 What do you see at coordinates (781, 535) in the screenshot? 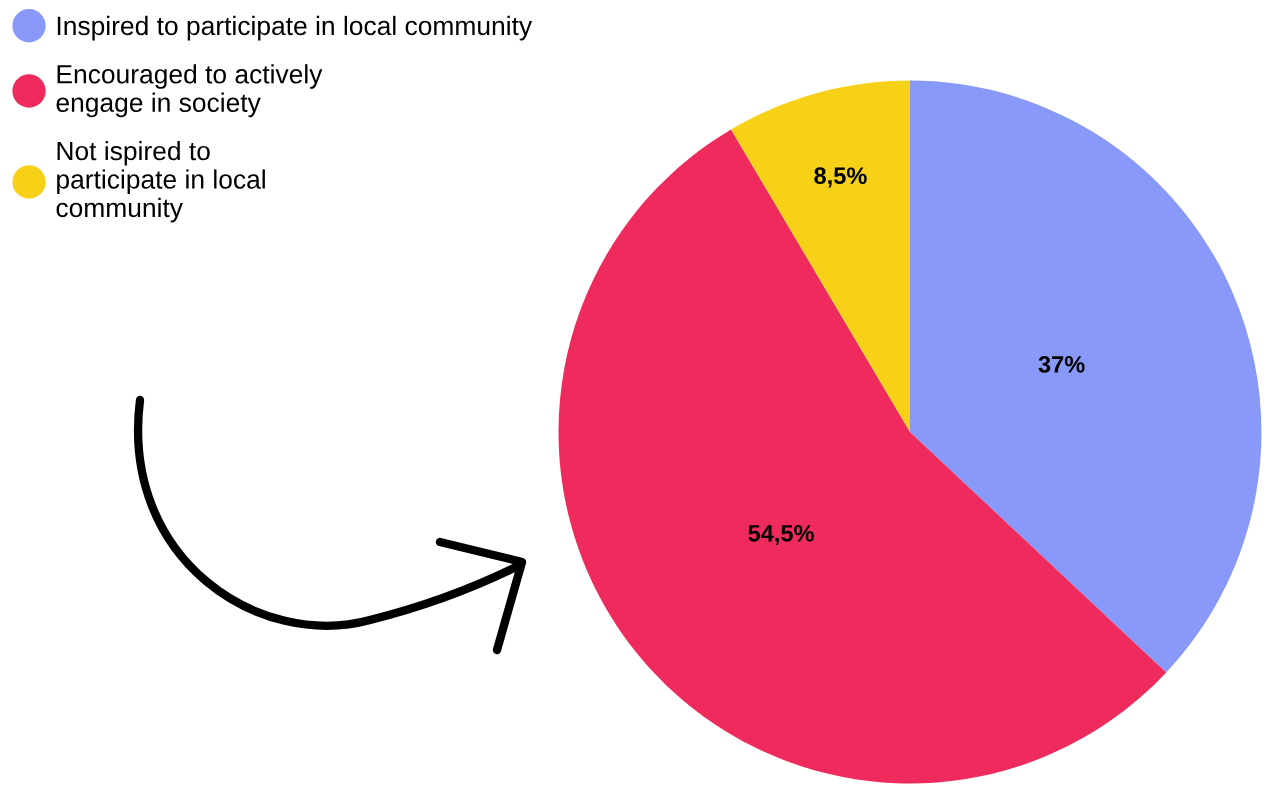
I see `data-label: 54,5%` at bounding box center [781, 535].